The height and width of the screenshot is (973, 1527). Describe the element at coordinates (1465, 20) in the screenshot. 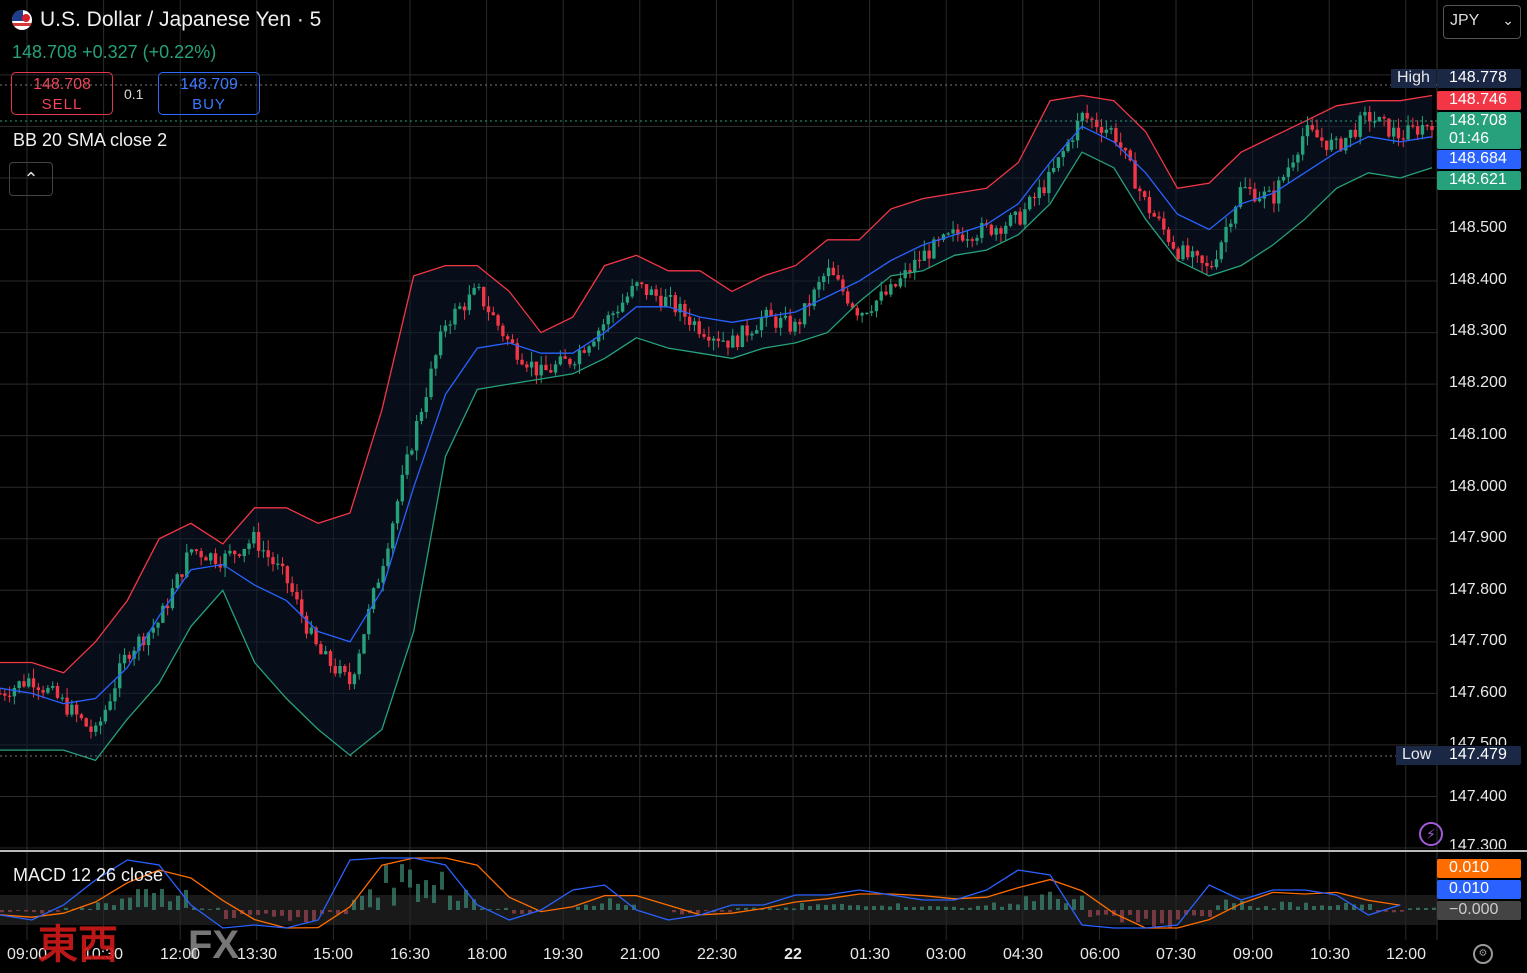

I see `currency-value: JPY` at that location.